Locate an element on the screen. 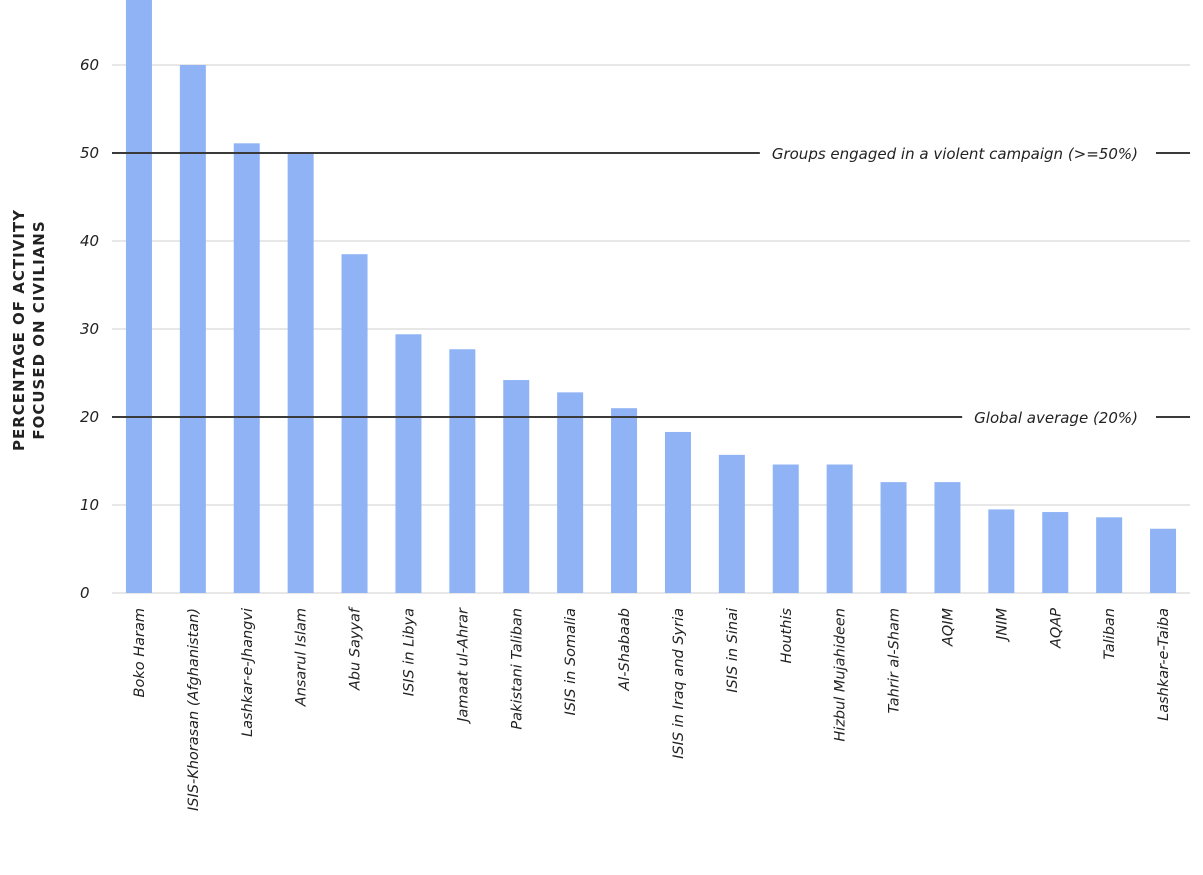 Image resolution: width=1203 pixels, height=875 pixels. x-tick-label: Jamaat ul-Ahrar is located at coordinates (463, 666).